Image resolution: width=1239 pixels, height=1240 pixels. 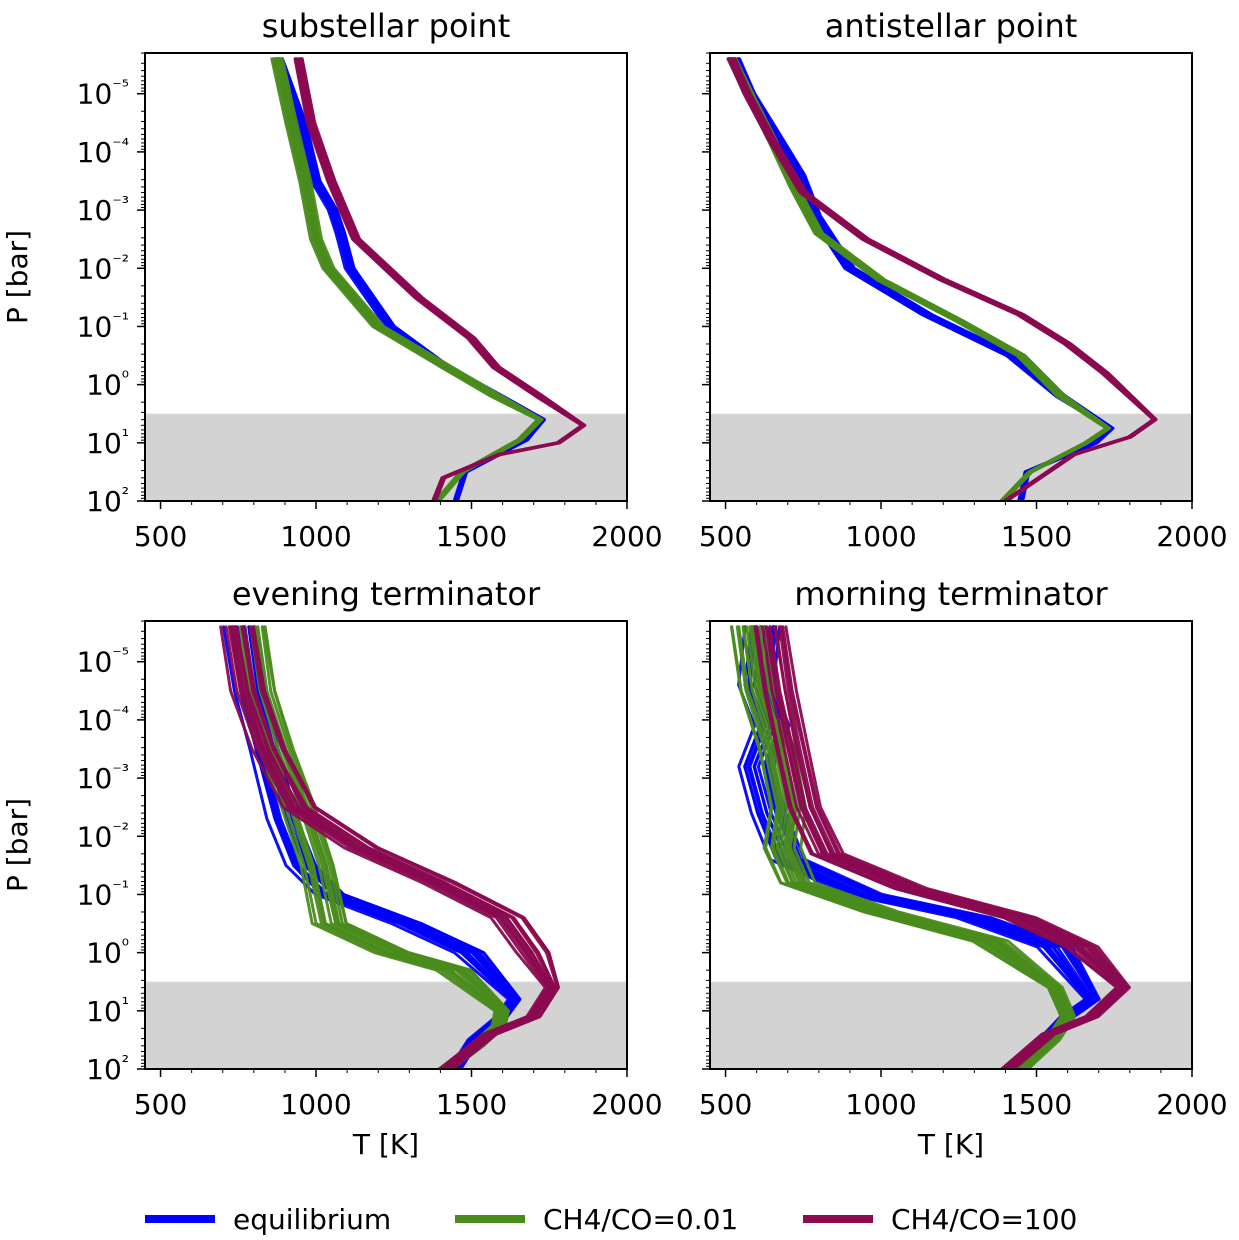 I want to click on legend-label-ch4-co-0-01: CH4/CO=0.01, so click(x=640, y=1219).